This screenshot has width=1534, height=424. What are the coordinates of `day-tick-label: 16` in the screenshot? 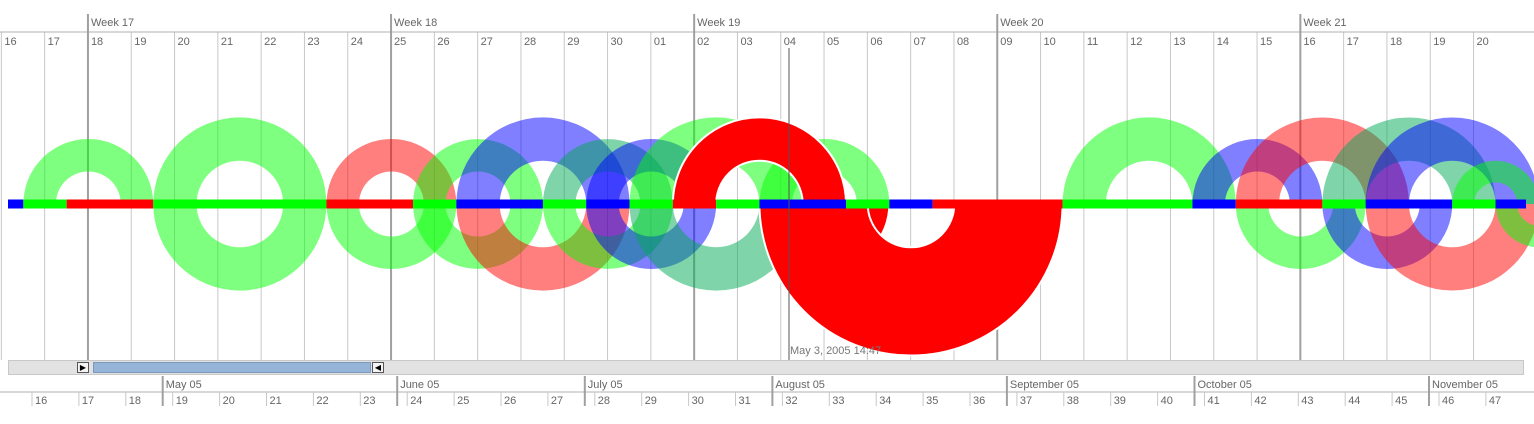 It's located at (10, 42).